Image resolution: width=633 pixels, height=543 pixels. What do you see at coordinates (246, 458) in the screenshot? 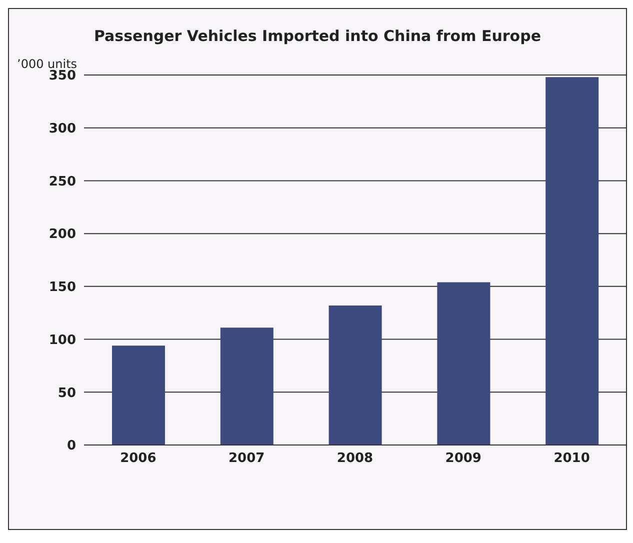
I see `x-tick-label: 2007` at bounding box center [246, 458].